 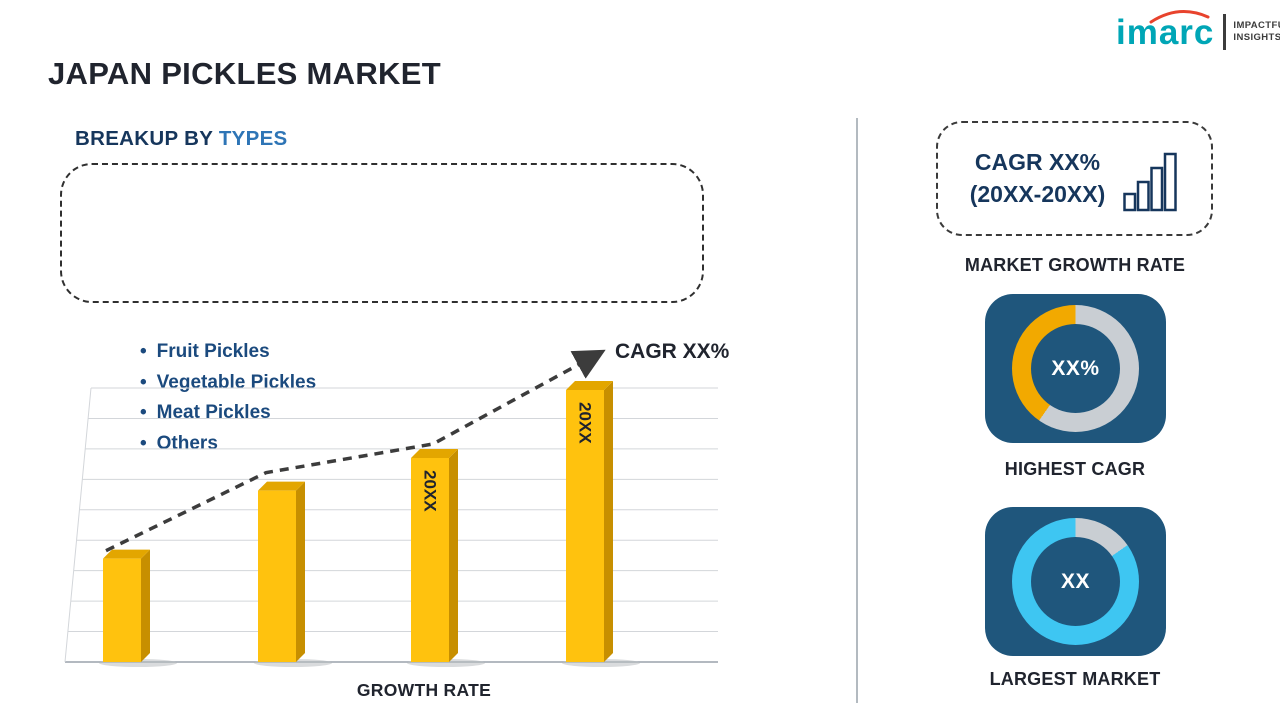 I want to click on highest-cagr-value: XX%, so click(x=1075, y=368).